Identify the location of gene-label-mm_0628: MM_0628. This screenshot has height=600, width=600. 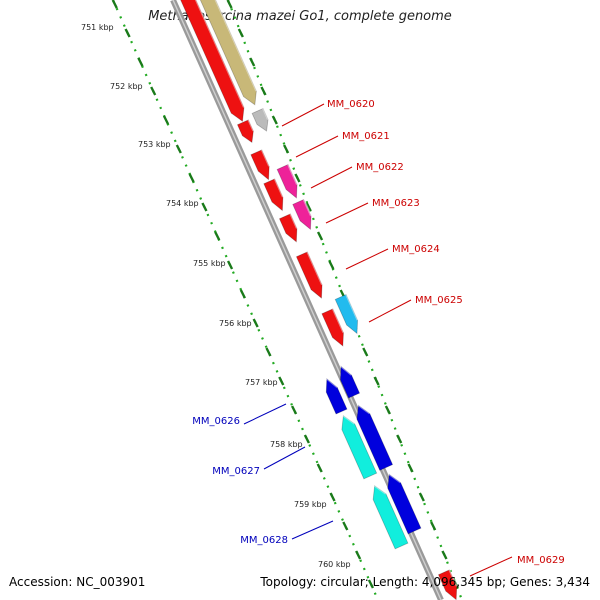
(264, 540).